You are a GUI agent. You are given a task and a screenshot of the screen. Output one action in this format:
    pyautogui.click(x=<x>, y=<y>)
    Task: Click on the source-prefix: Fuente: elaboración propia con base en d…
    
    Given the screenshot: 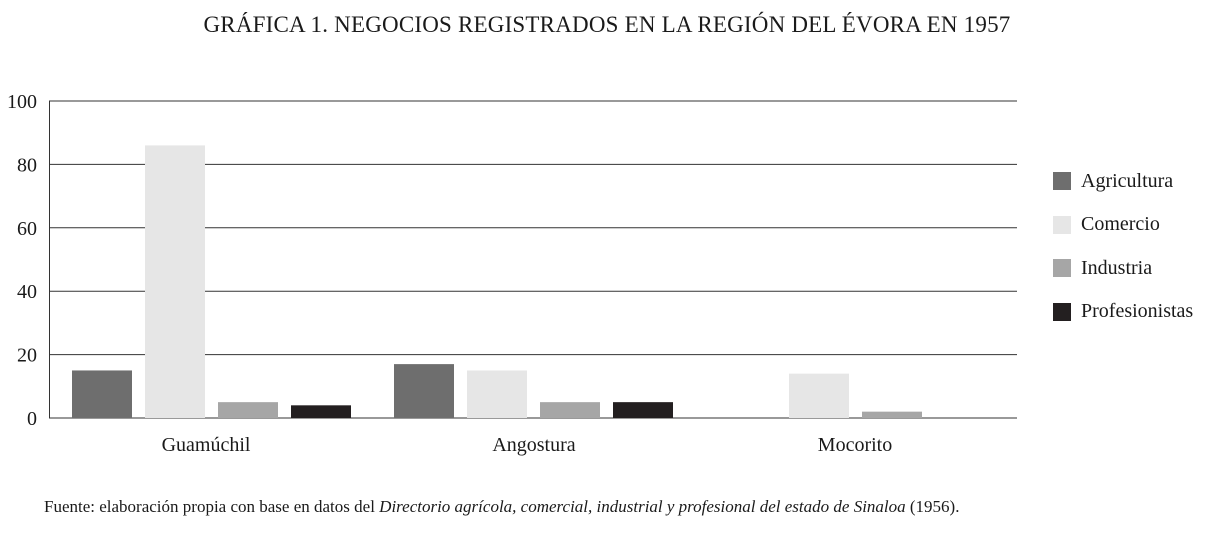 What is the action you would take?
    pyautogui.click(x=212, y=506)
    